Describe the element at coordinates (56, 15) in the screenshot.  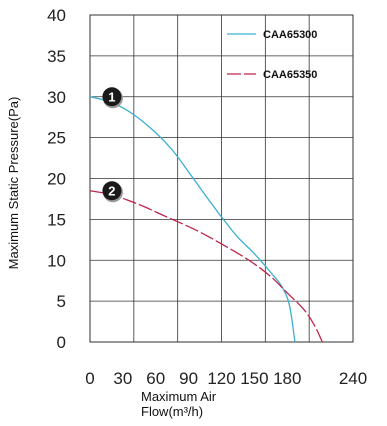
I see `y-tick-label: 40` at that location.